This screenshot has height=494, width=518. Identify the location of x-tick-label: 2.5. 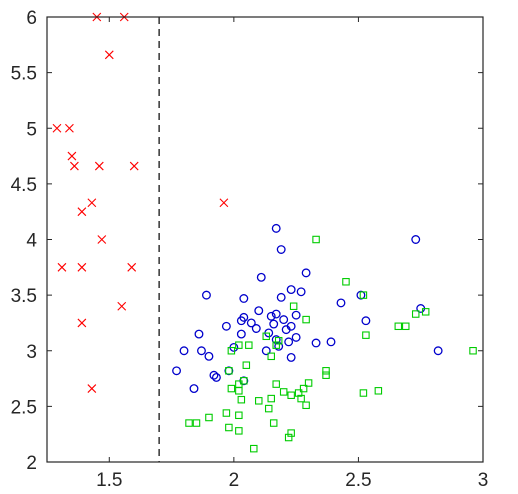
(358, 480).